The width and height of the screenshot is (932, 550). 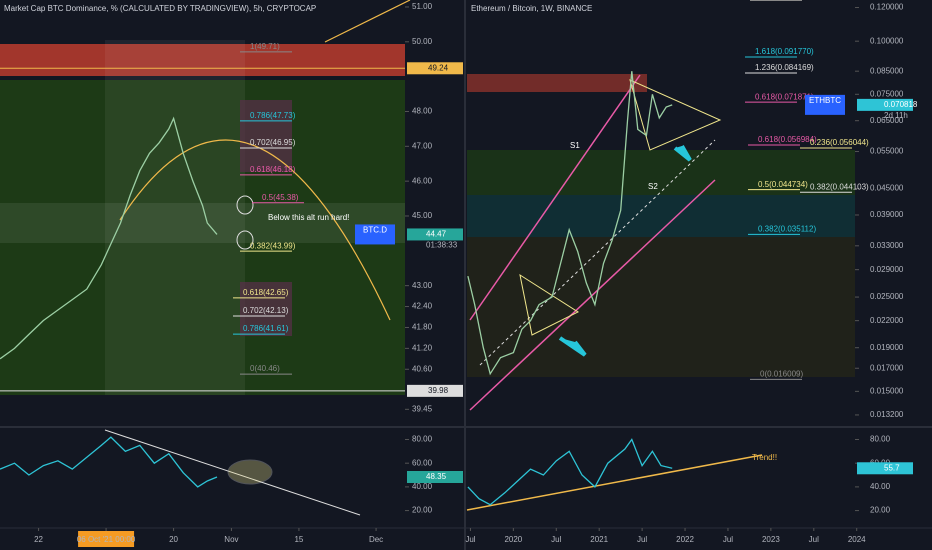 What do you see at coordinates (892, 467) in the screenshot?
I see `last-value-label: 55.7` at bounding box center [892, 467].